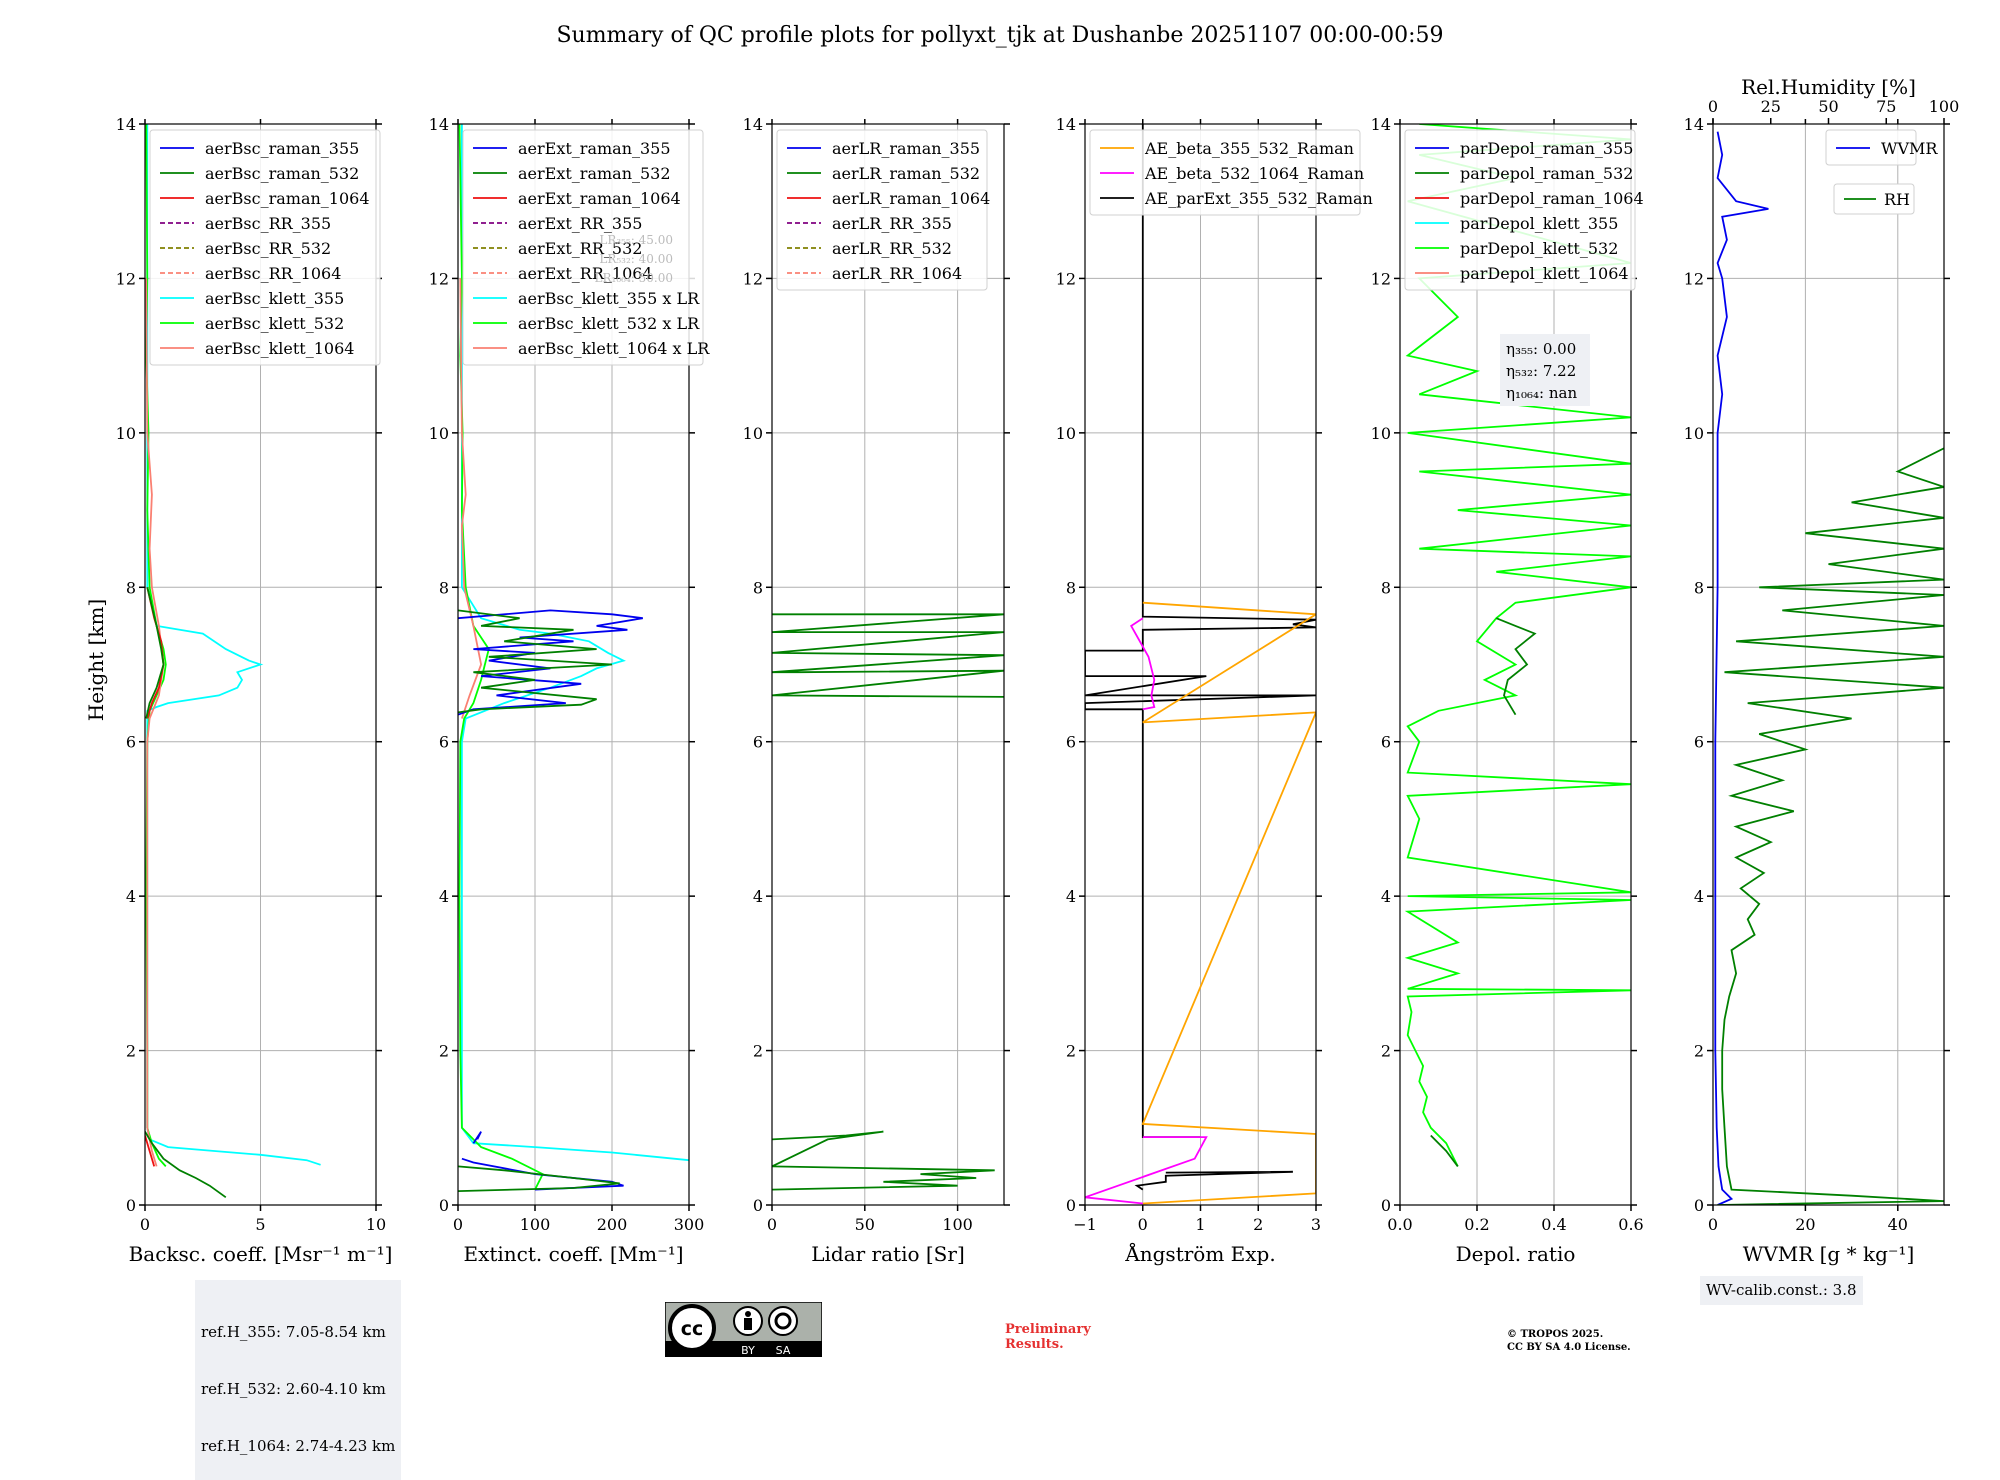 Image resolution: width=2000 pixels, height=1480 pixels. What do you see at coordinates (1898, 1224) in the screenshot?
I see `x-tick-label: 40` at bounding box center [1898, 1224].